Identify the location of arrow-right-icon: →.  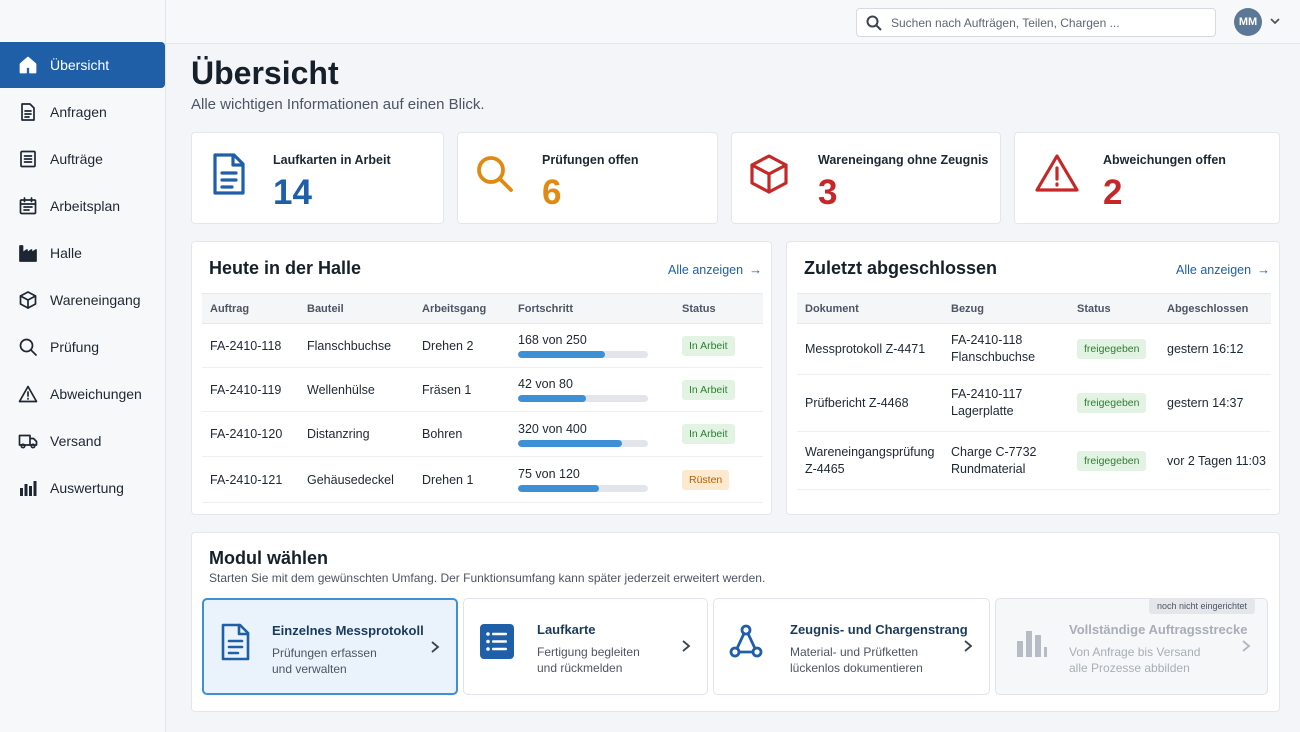
(756, 269).